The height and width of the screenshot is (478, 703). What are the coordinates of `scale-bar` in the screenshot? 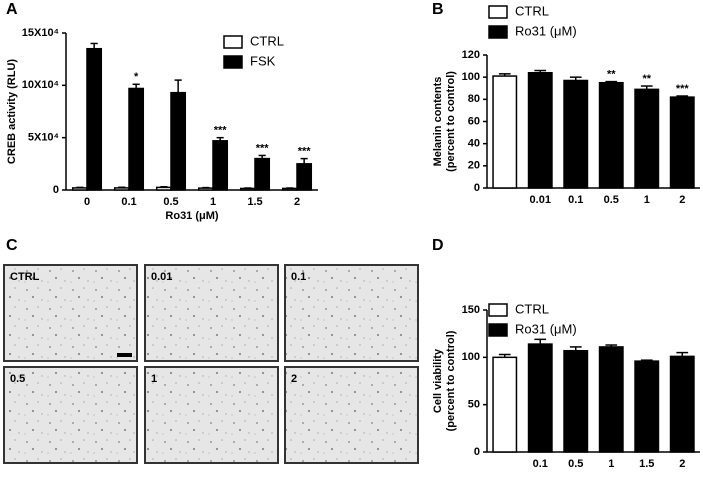 It's located at (124, 355).